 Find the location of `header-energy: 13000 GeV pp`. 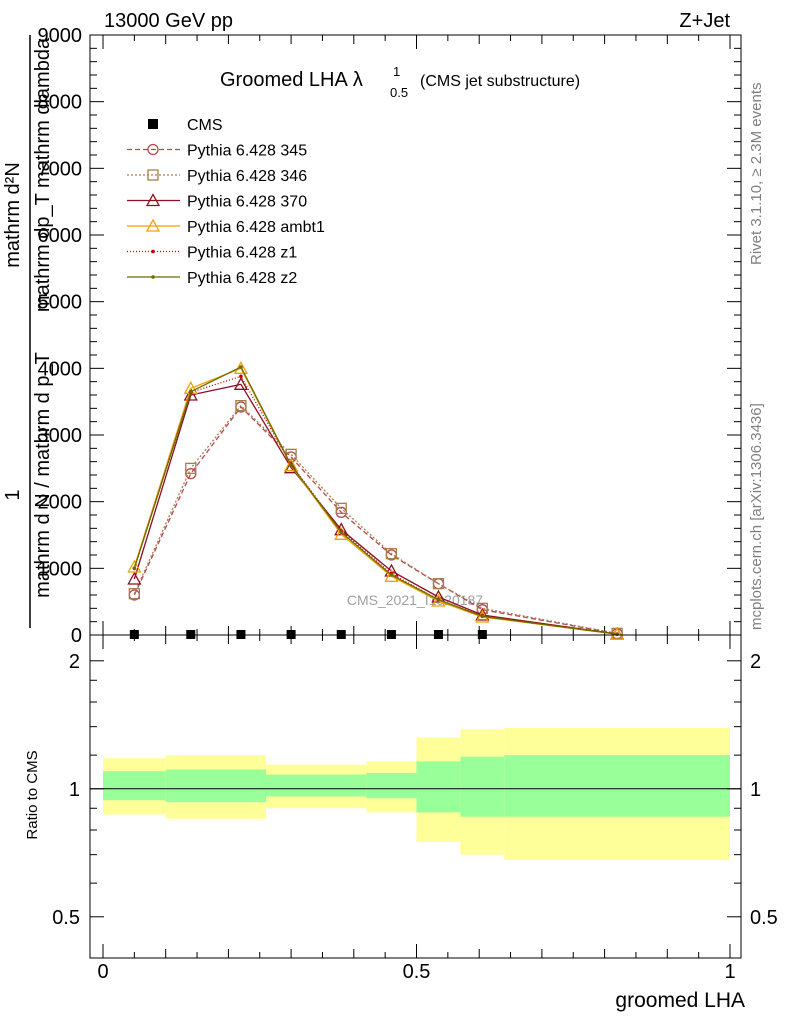

header-energy: 13000 GeV pp is located at coordinates (168, 21).